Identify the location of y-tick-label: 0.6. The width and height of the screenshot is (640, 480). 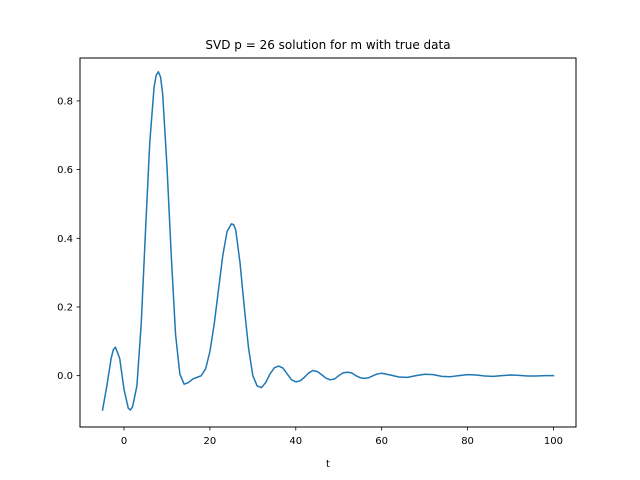
(65, 170).